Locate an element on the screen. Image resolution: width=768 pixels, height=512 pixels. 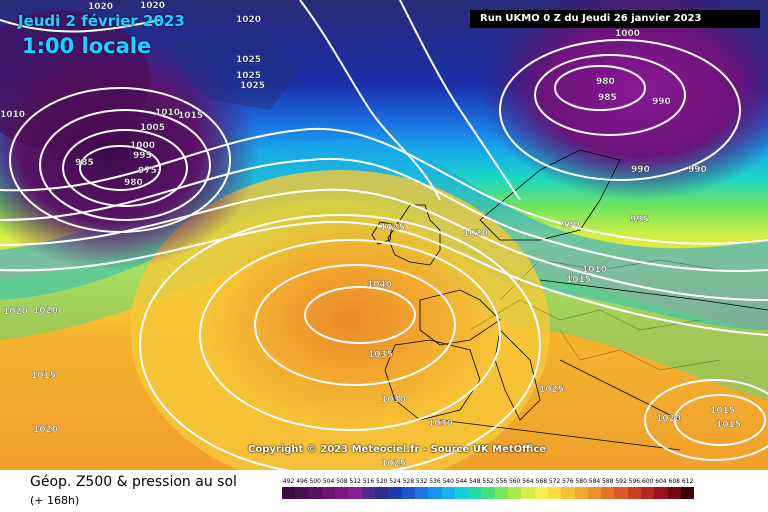
legend-value: 584 is located at coordinates (594, 481).